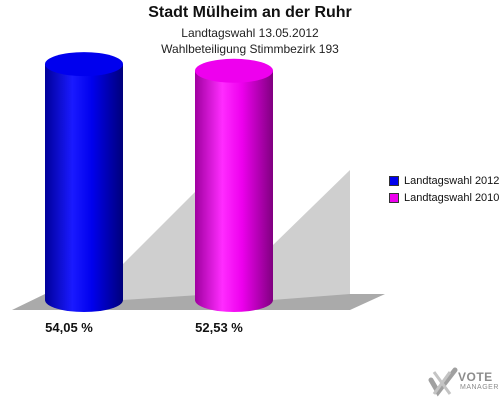 The height and width of the screenshot is (400, 500). Describe the element at coordinates (250, 12) in the screenshot. I see `chart-title: Stadt Mülheim an der Ruhr` at that location.